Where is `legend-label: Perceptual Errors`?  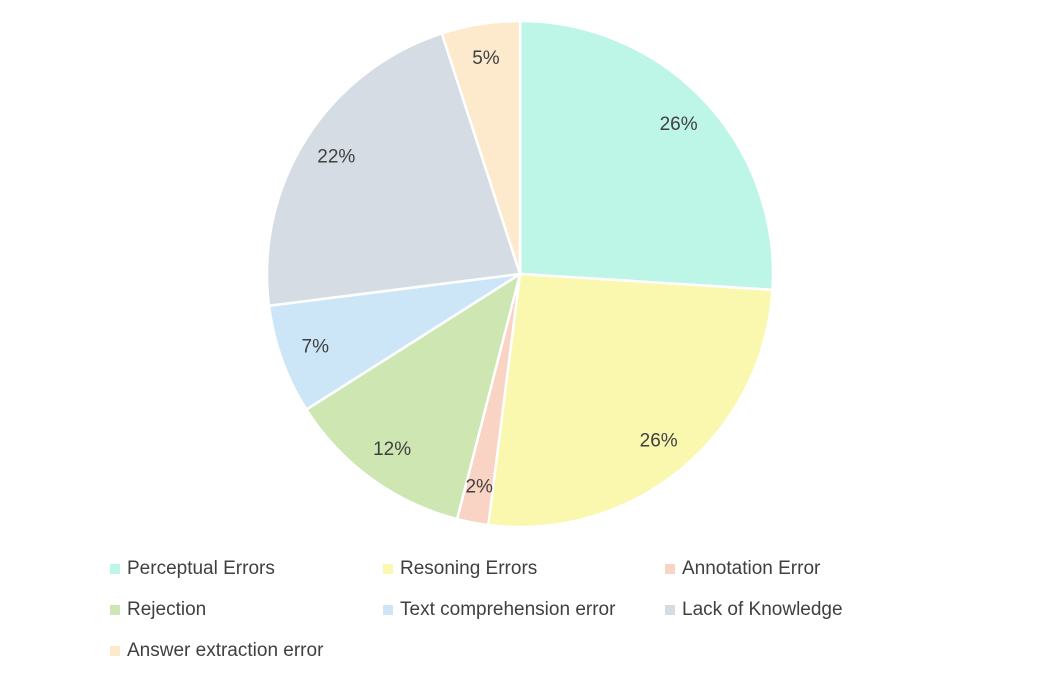
legend-label: Perceptual Errors is located at coordinates (201, 568).